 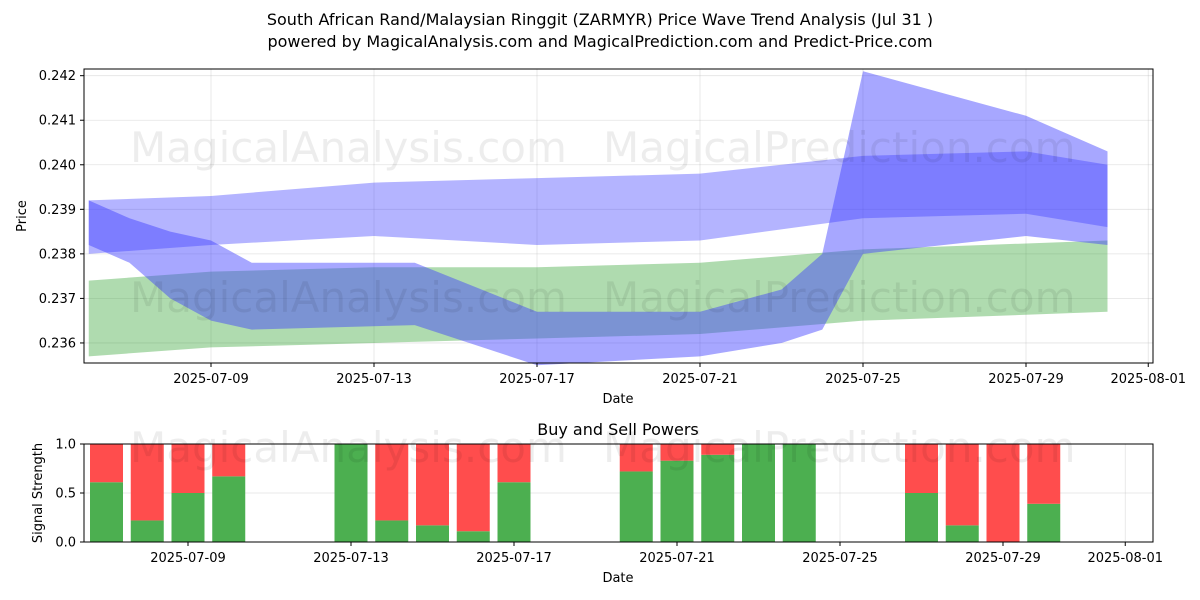 I want to click on blue-trend-band, so click(x=598, y=202).